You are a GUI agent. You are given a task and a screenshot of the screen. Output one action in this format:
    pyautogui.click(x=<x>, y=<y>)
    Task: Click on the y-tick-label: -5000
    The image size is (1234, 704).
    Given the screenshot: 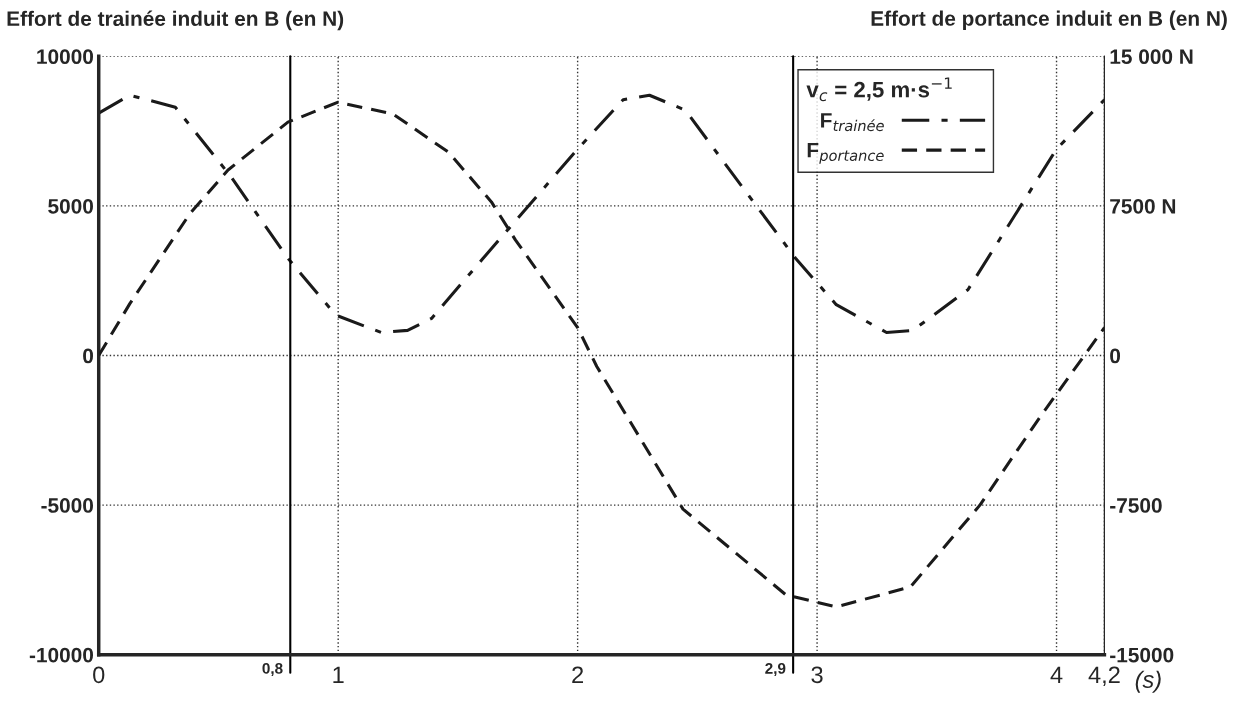 What is the action you would take?
    pyautogui.click(x=67, y=505)
    